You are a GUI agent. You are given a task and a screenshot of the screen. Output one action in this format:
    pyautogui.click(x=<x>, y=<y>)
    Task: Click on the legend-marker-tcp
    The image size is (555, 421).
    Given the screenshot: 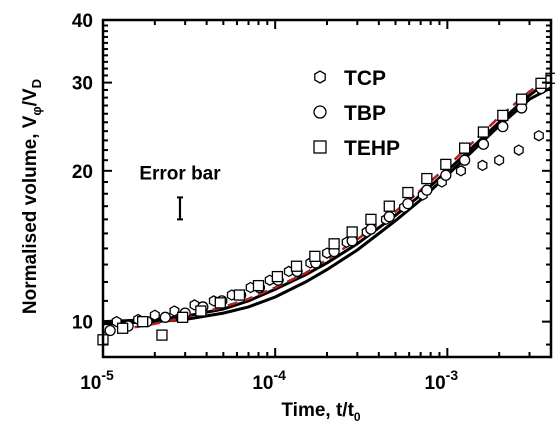 What is the action you would take?
    pyautogui.click(x=320, y=77)
    